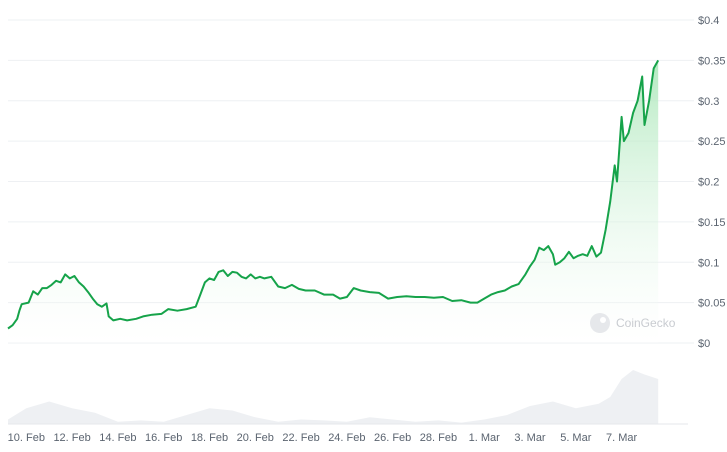 This screenshot has height=452, width=727. Describe the element at coordinates (485, 438) in the screenshot. I see `x-tick-label: 1. Mar` at that location.